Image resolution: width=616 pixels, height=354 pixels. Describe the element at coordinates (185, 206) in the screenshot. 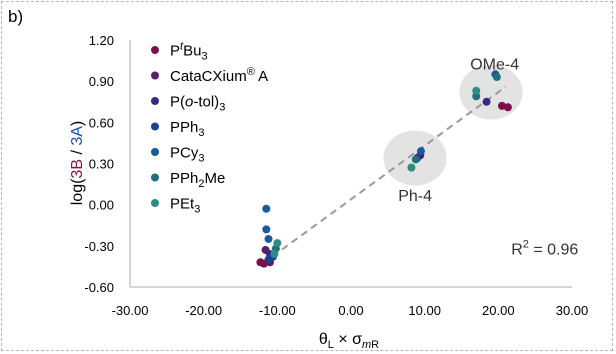

I see `legend-entry: PEt3` at that location.